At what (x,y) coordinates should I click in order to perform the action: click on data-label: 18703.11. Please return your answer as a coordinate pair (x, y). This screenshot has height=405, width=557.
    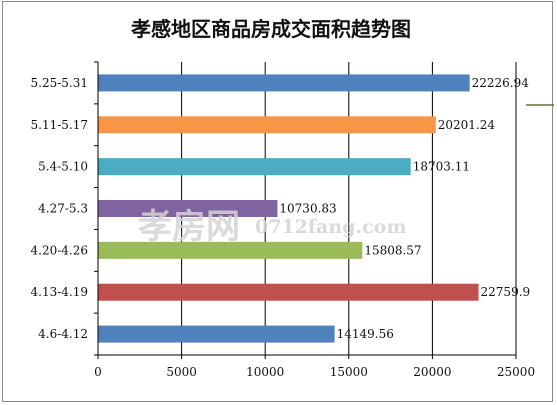
    Looking at the image, I should click on (441, 167).